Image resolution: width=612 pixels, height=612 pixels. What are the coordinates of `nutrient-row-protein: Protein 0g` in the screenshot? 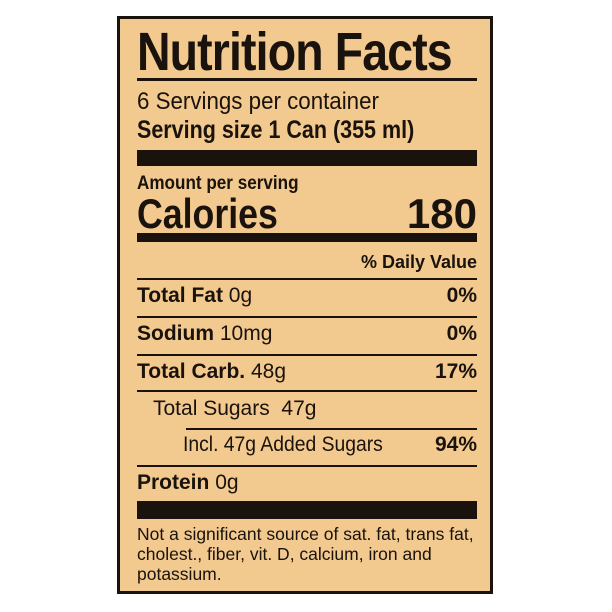 It's located at (307, 483).